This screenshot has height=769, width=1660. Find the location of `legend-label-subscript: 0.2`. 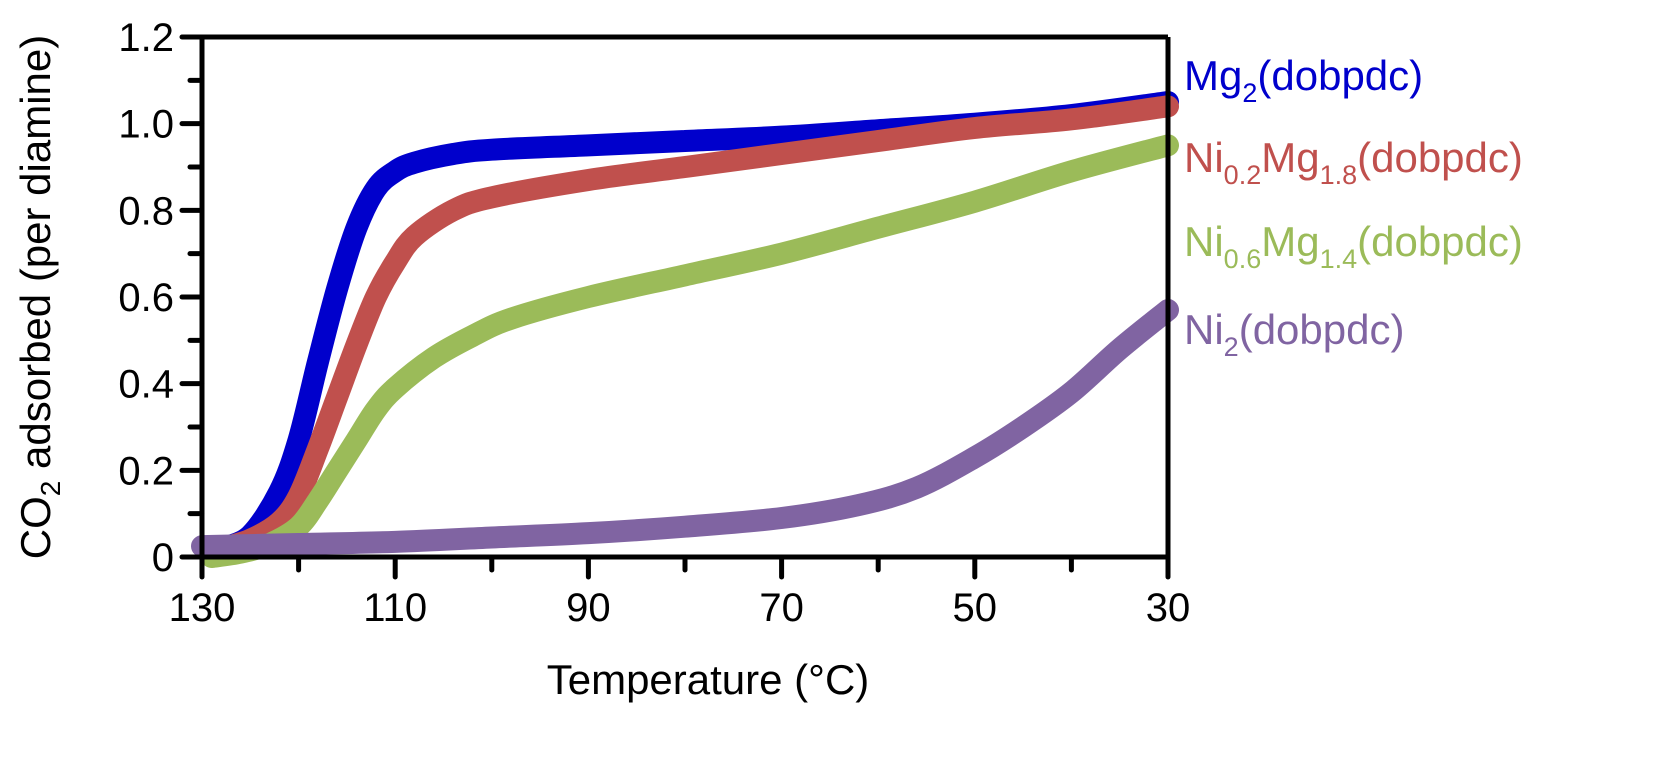

legend-label-subscript: 0.2 is located at coordinates (1243, 175).